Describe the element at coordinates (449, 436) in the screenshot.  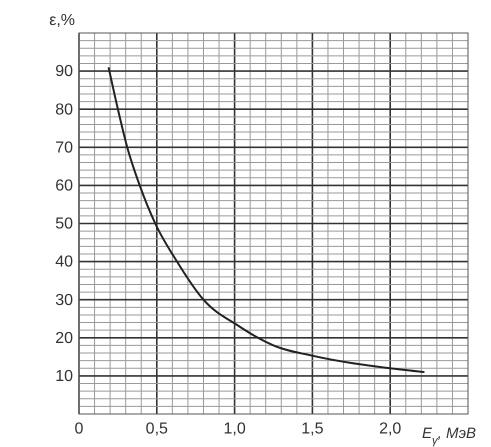
I see `x-axis-title: E$_{γ}$, МэВ` at that location.